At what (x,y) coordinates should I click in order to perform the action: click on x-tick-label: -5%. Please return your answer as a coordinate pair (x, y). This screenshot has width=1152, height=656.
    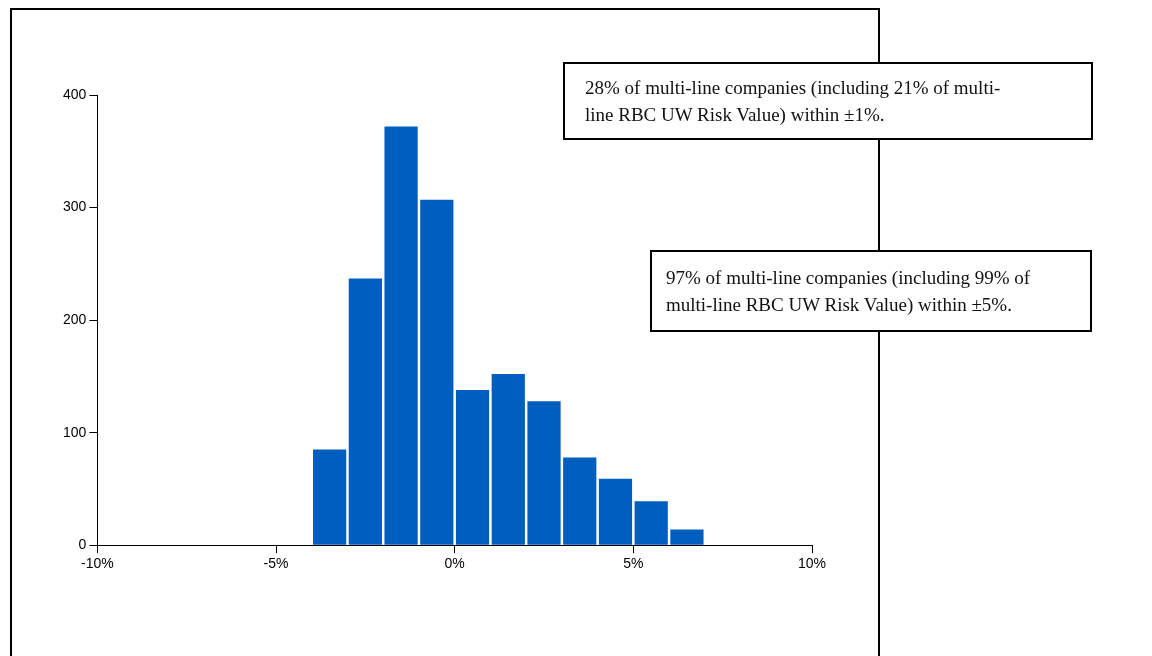
    Looking at the image, I should click on (276, 563).